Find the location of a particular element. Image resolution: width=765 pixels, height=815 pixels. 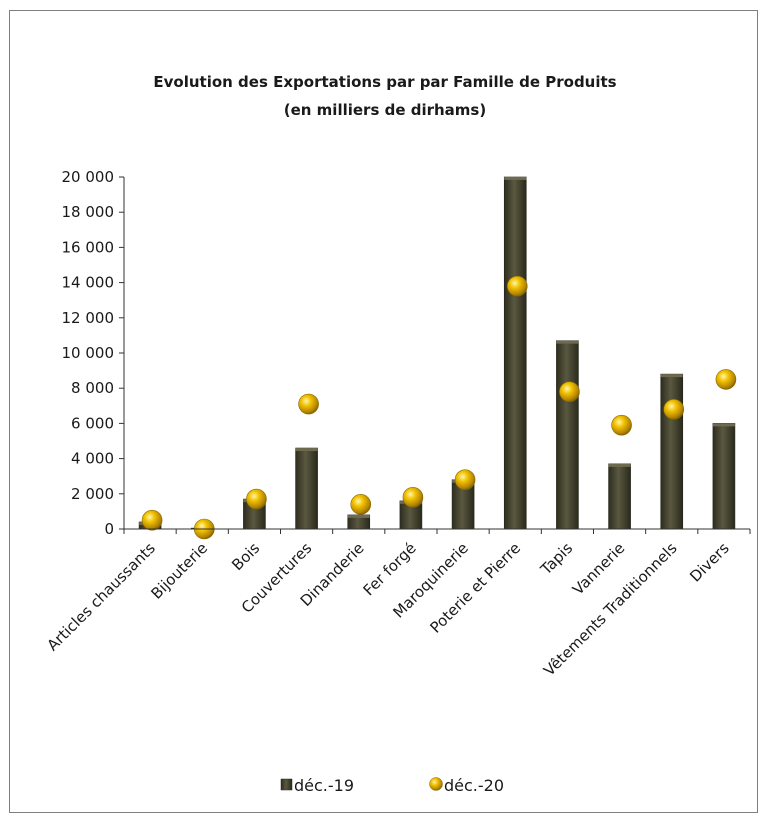

y-tick-label: 4 000 is located at coordinates (92, 459).